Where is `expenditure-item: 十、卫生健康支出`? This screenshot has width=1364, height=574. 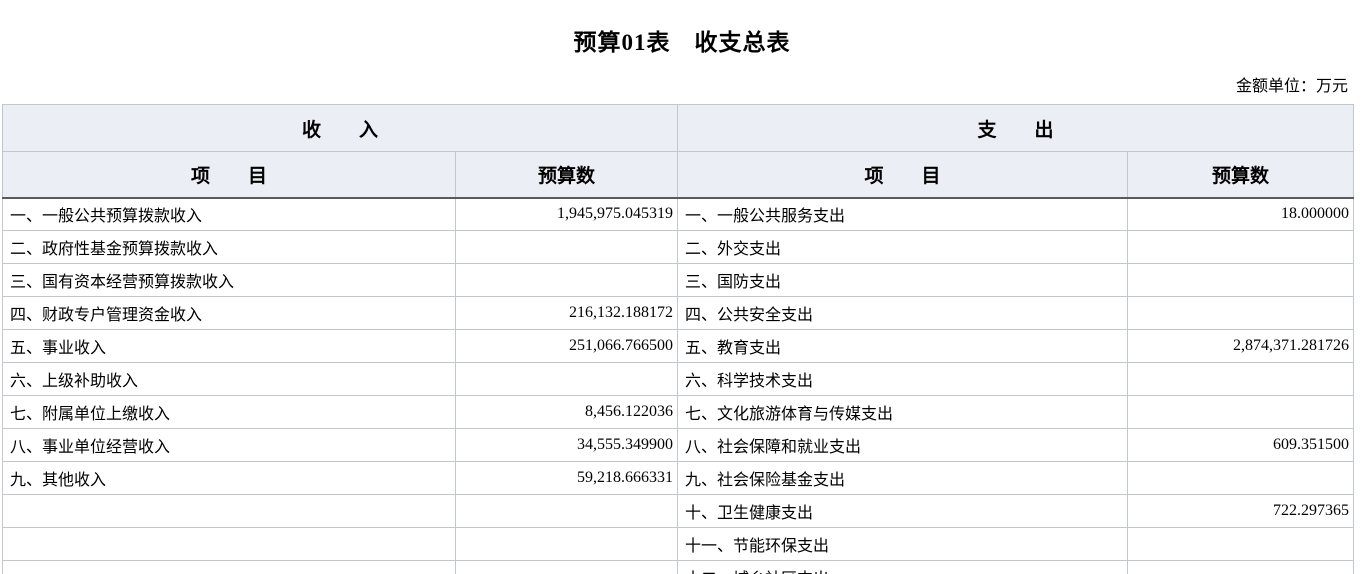
expenditure-item: 十、卫生健康支出 is located at coordinates (903, 511).